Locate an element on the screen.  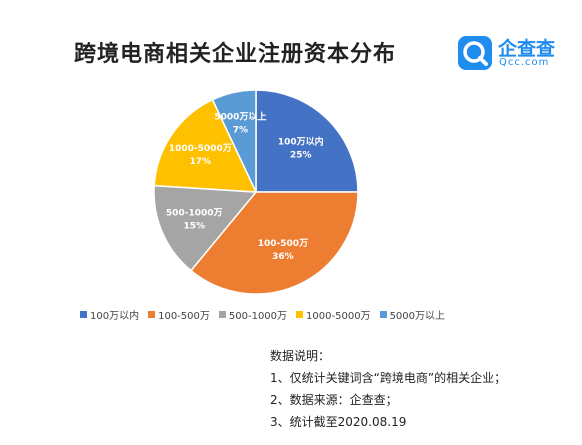
chart-legend: 100万以内 100-500万 500-1000万 1000-5000万 5000万以上 is located at coordinates (267, 314).